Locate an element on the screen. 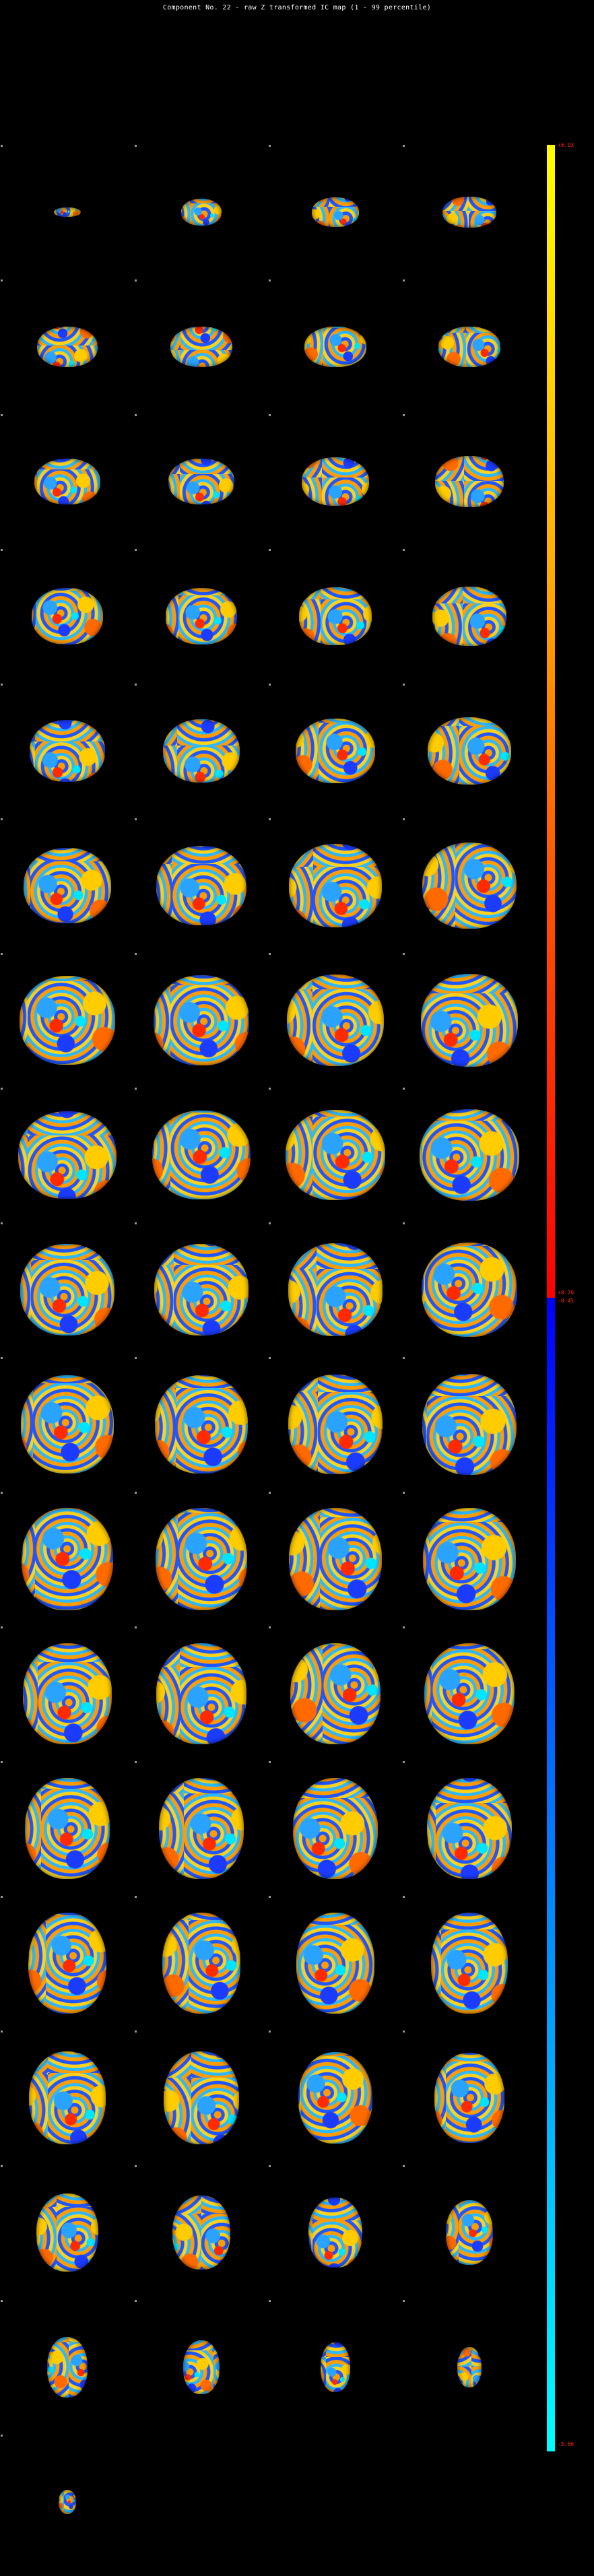 The width and height of the screenshot is (594, 2576). colorbar-min-label: -5.66 is located at coordinates (566, 2444).